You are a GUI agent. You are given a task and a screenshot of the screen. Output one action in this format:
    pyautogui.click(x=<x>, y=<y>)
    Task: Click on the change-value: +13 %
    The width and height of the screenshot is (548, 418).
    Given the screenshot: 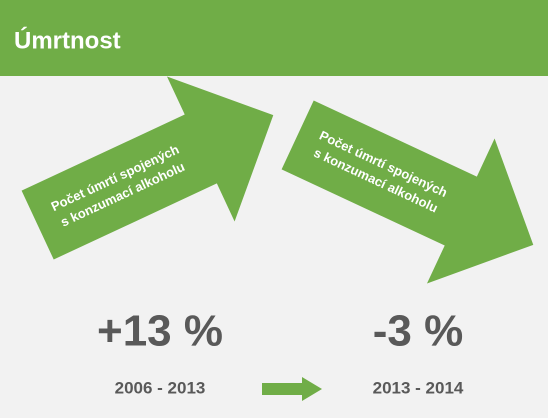 What is the action you would take?
    pyautogui.click(x=160, y=331)
    